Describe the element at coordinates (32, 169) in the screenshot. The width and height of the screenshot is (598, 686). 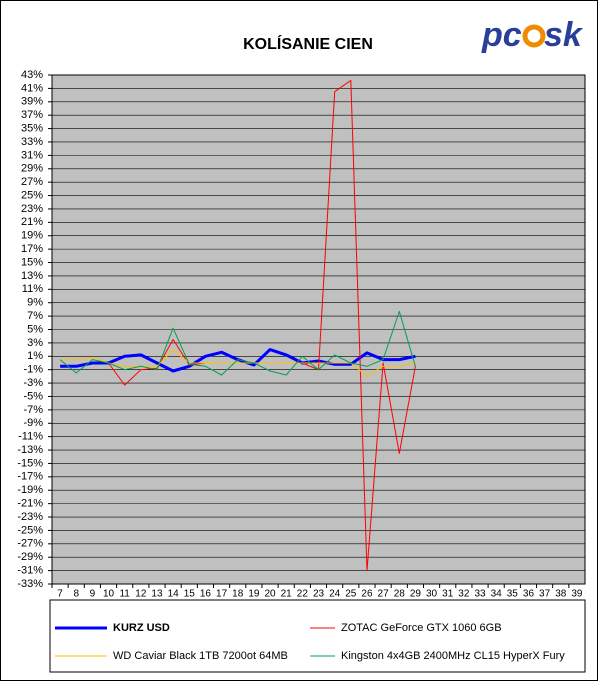
I see `y-tick-label: 29%` at that location.